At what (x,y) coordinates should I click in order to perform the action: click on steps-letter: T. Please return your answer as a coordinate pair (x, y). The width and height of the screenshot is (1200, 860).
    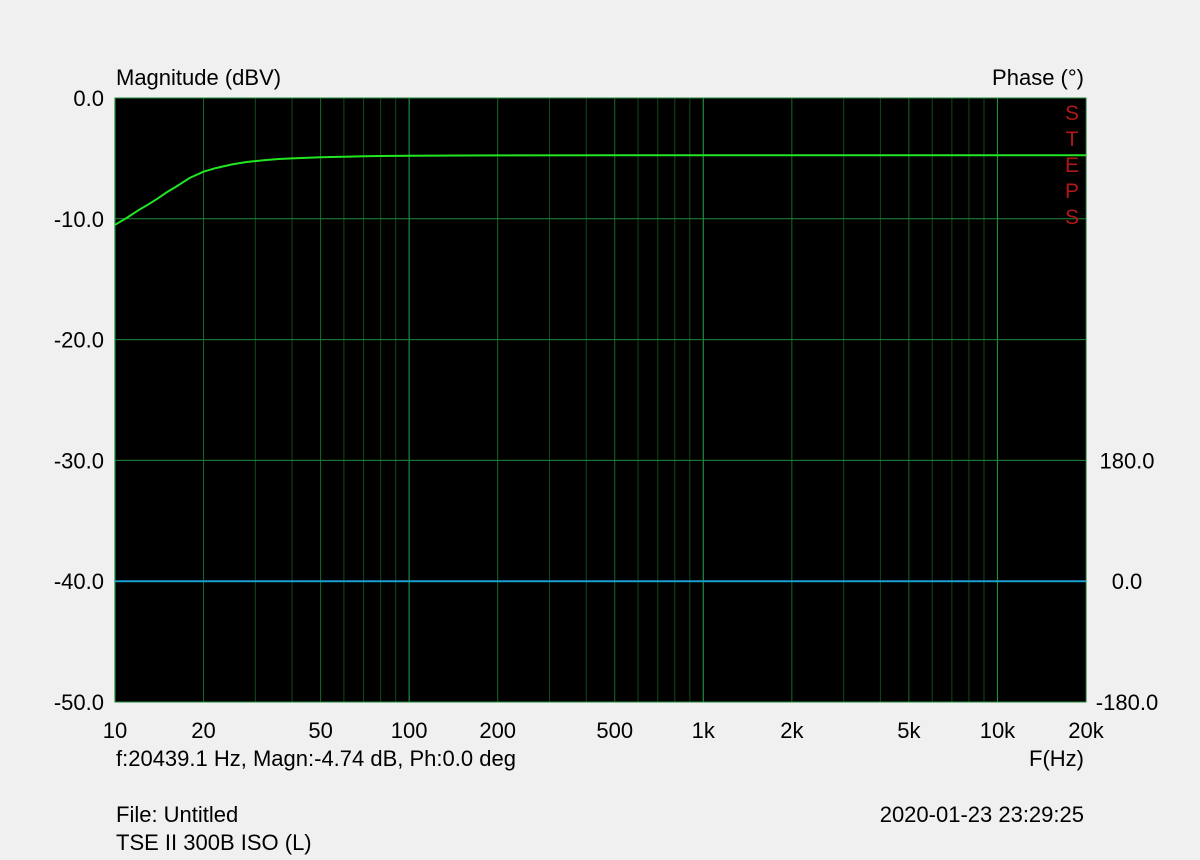
    Looking at the image, I should click on (1072, 139).